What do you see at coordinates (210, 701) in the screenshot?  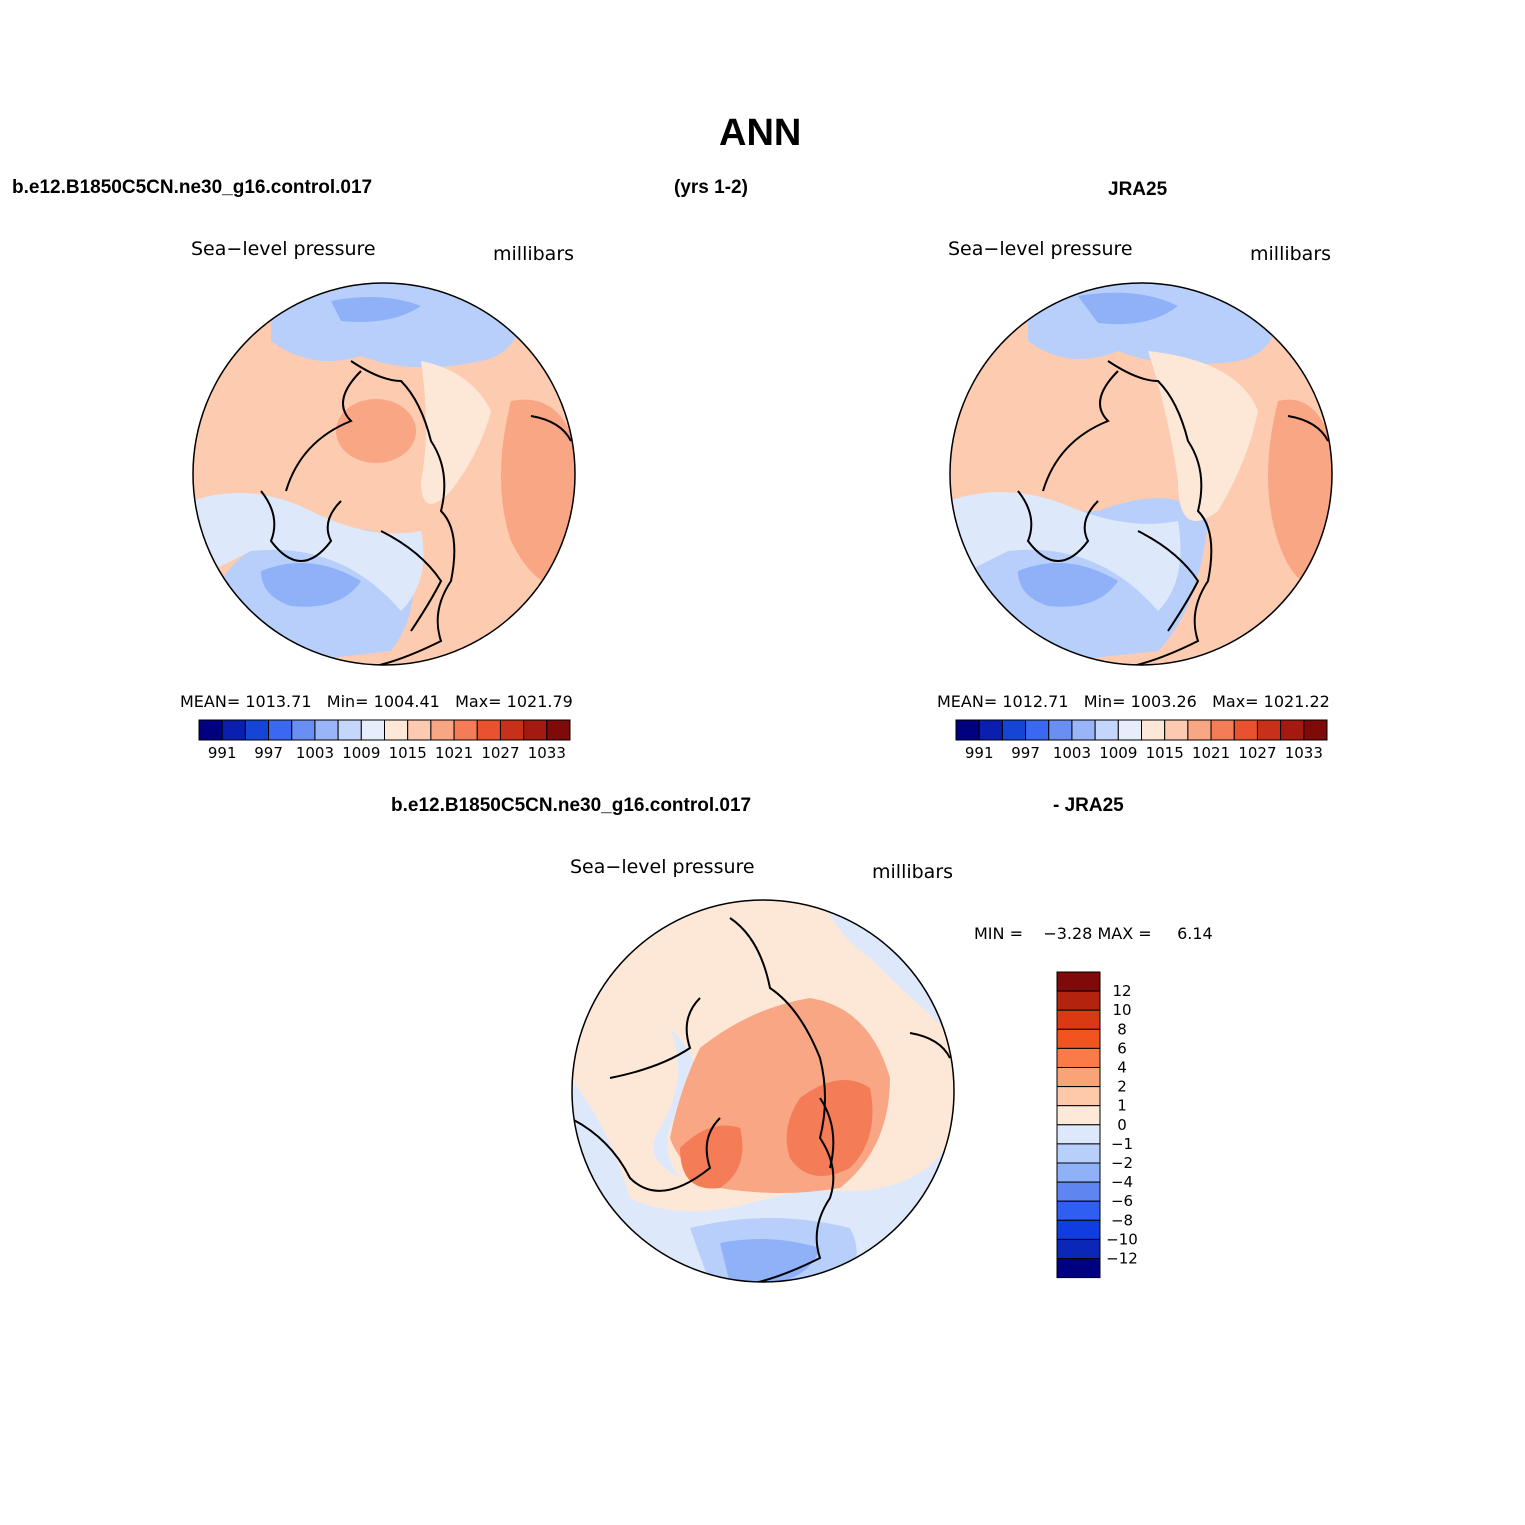 I see `panel1-mean-label: MEAN=` at bounding box center [210, 701].